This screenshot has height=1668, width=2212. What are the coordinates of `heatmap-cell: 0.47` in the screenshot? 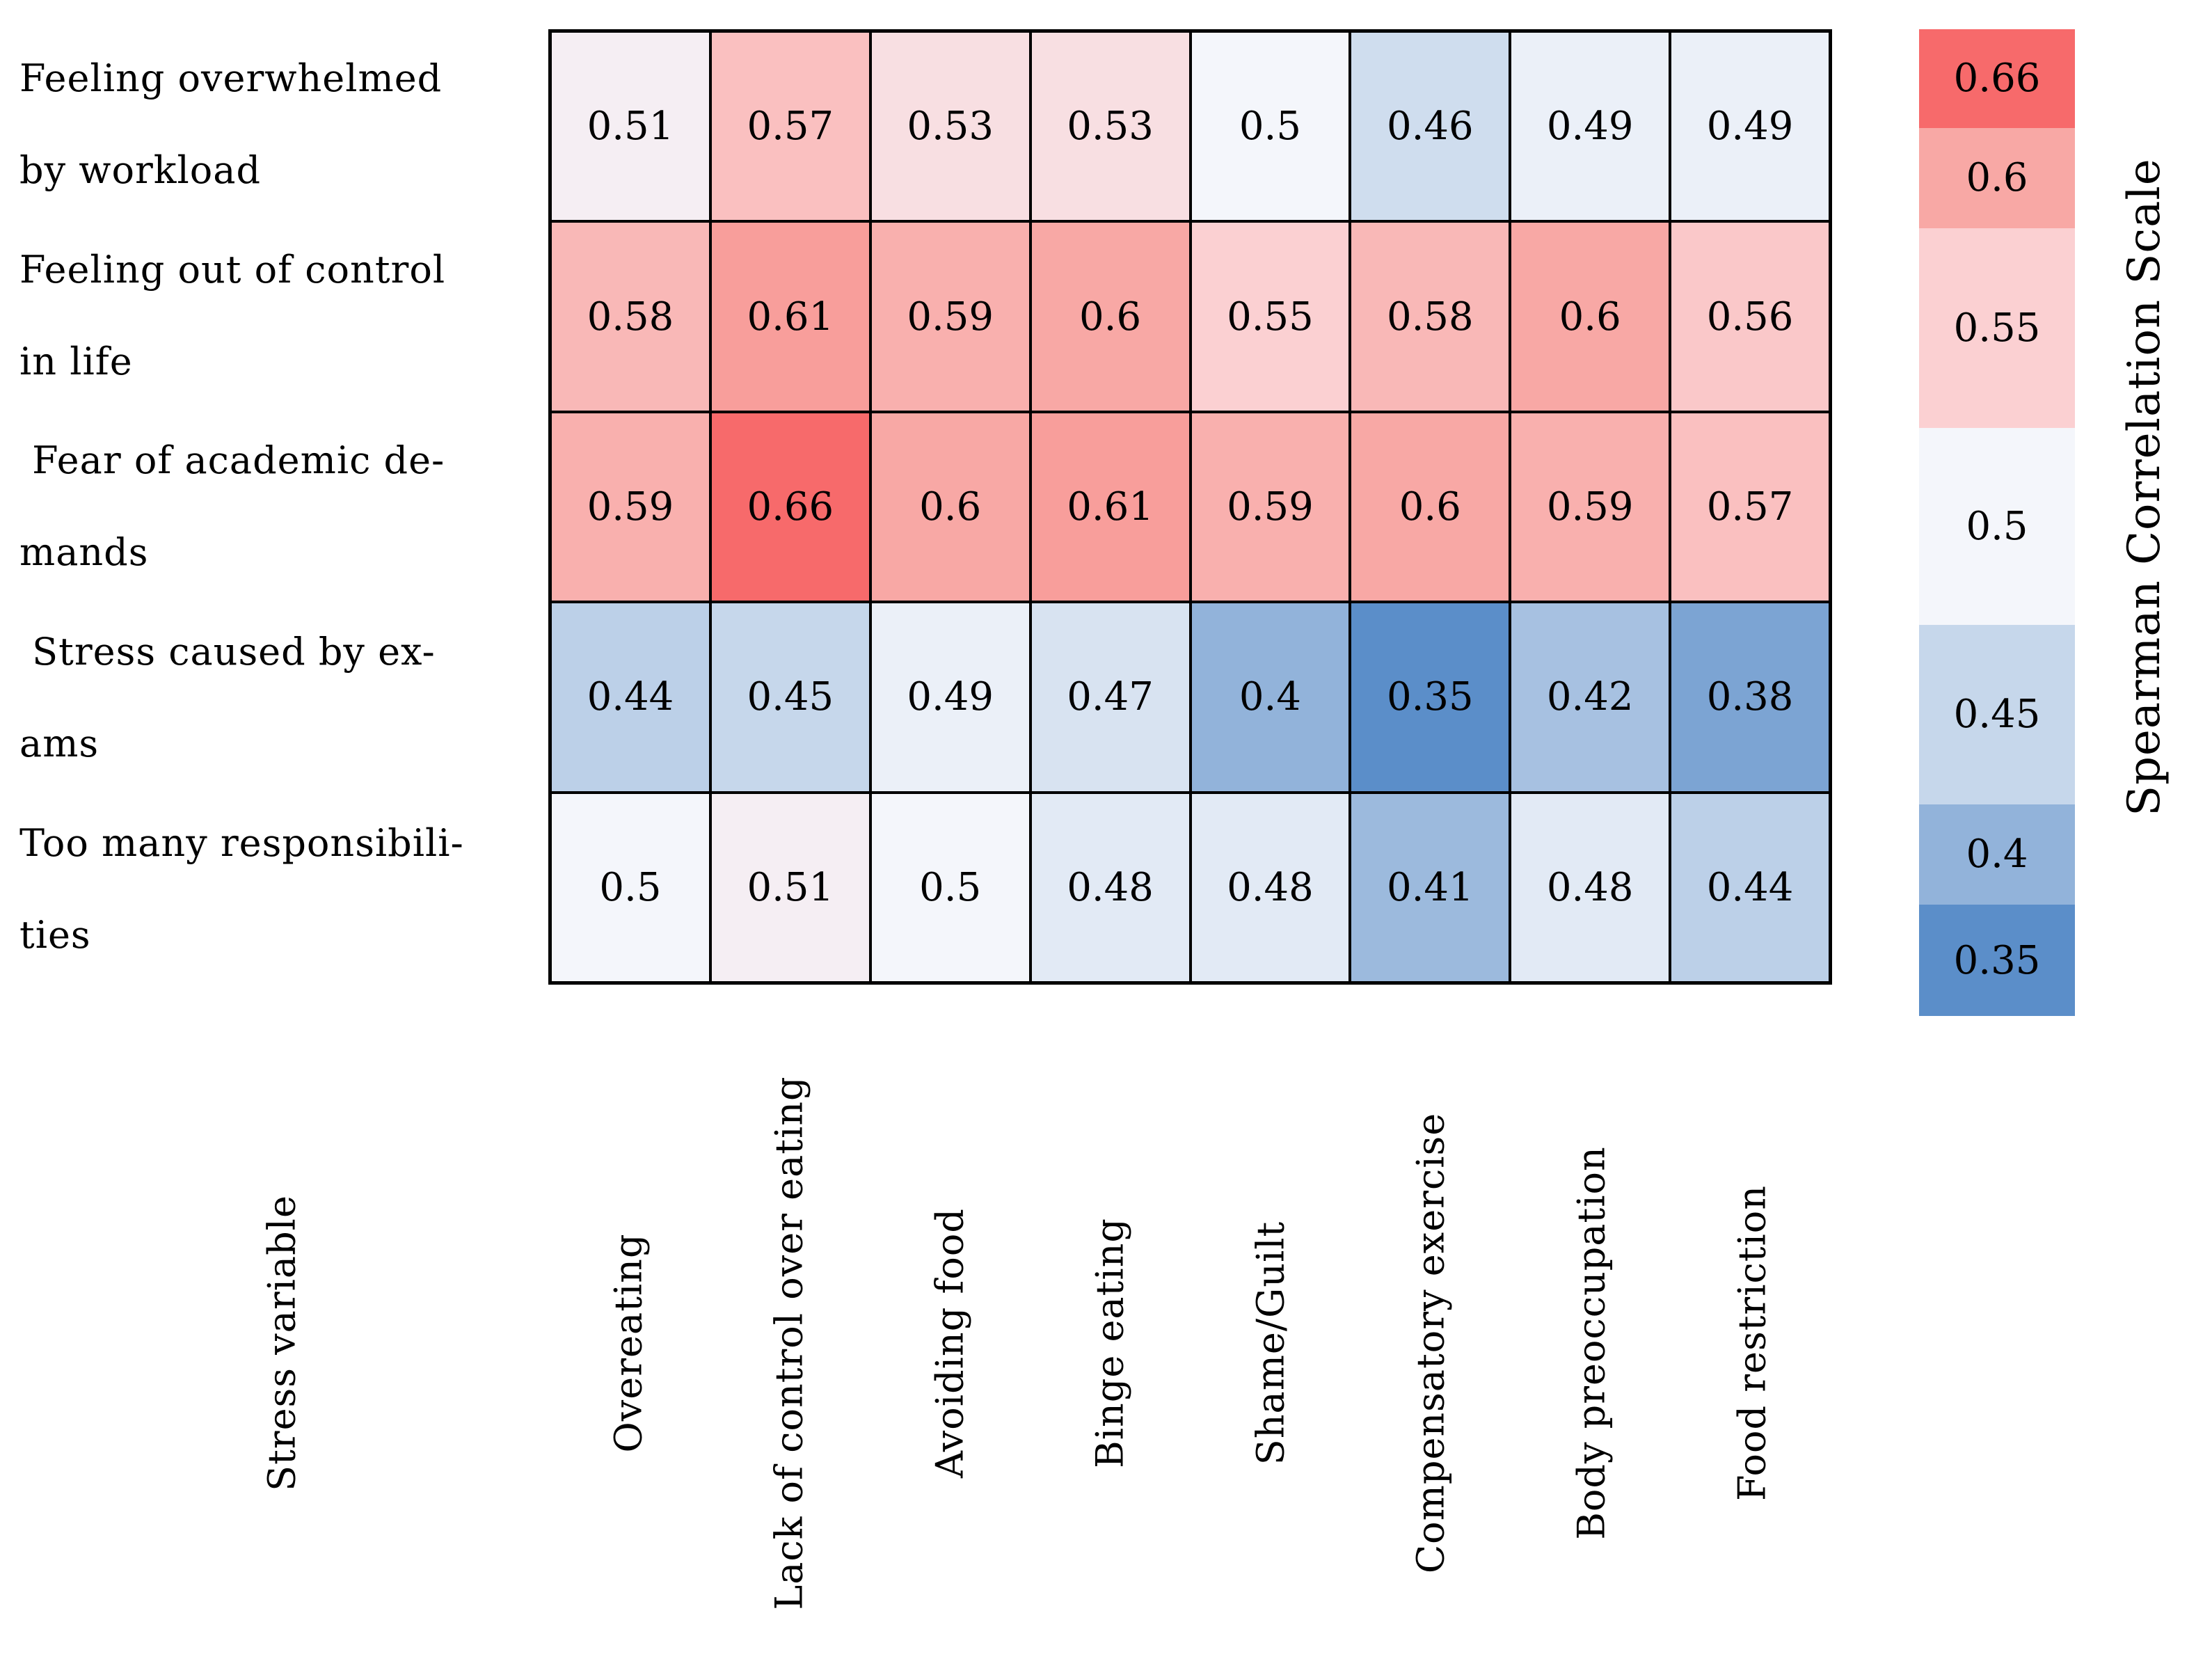 It's located at (1110, 697).